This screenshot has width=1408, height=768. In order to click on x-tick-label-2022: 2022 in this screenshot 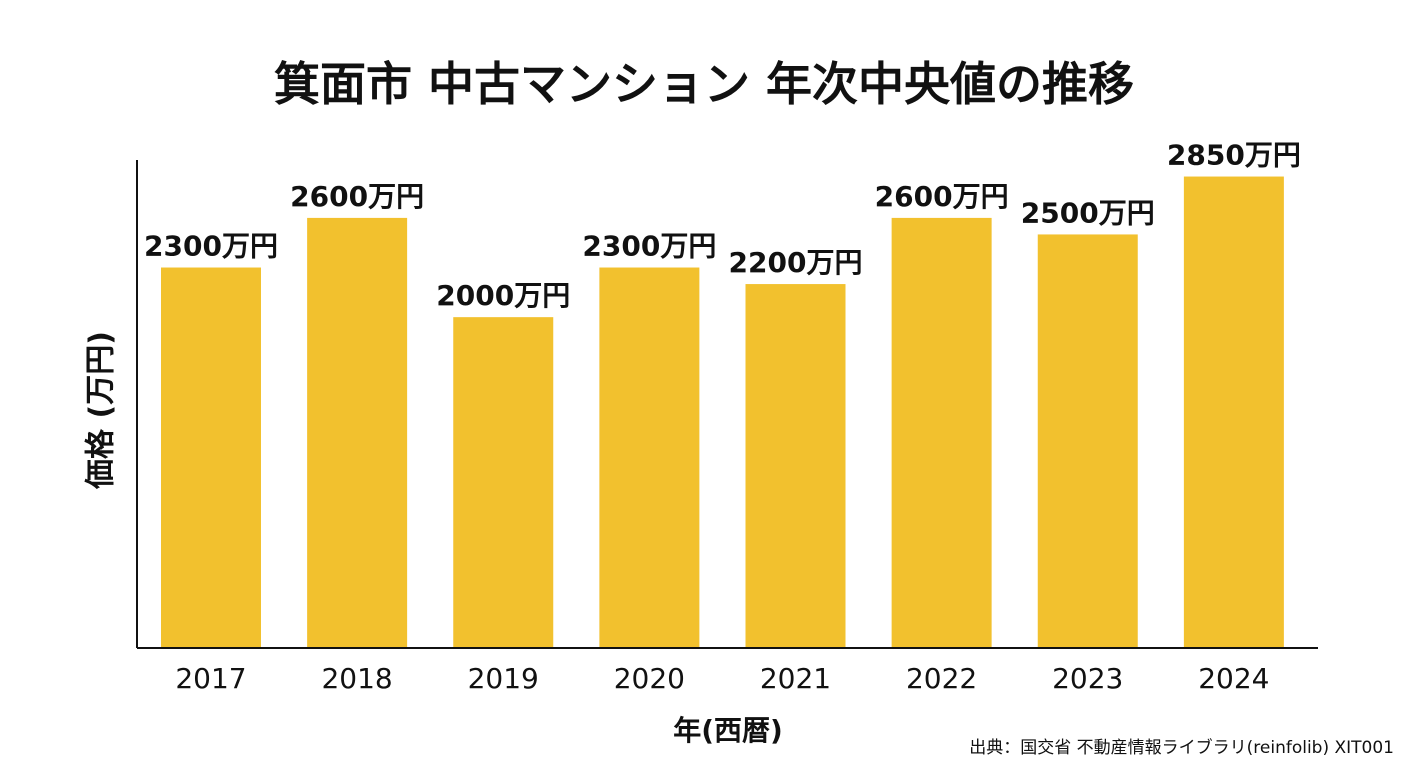, I will do `click(941, 678)`.